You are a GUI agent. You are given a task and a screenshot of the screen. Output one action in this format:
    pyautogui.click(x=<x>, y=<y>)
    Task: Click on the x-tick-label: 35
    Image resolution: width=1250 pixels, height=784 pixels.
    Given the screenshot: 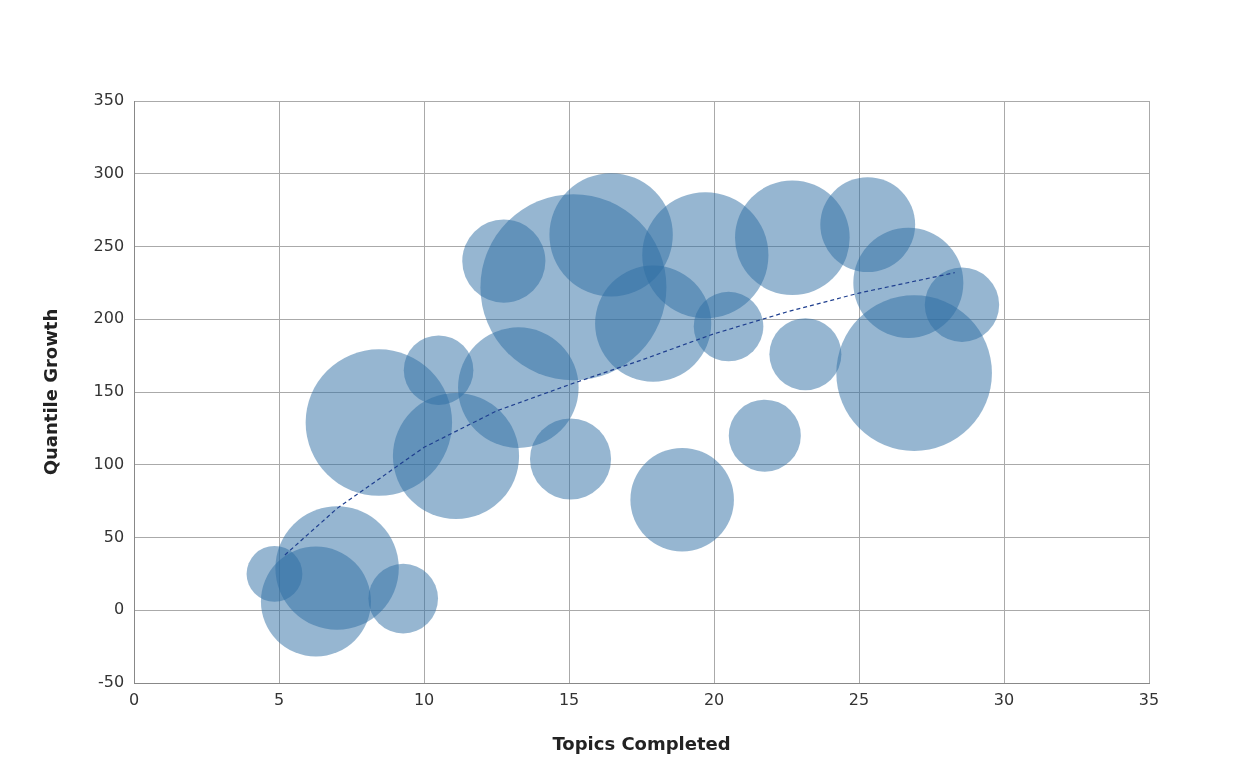 What is the action you would take?
    pyautogui.click(x=1149, y=699)
    